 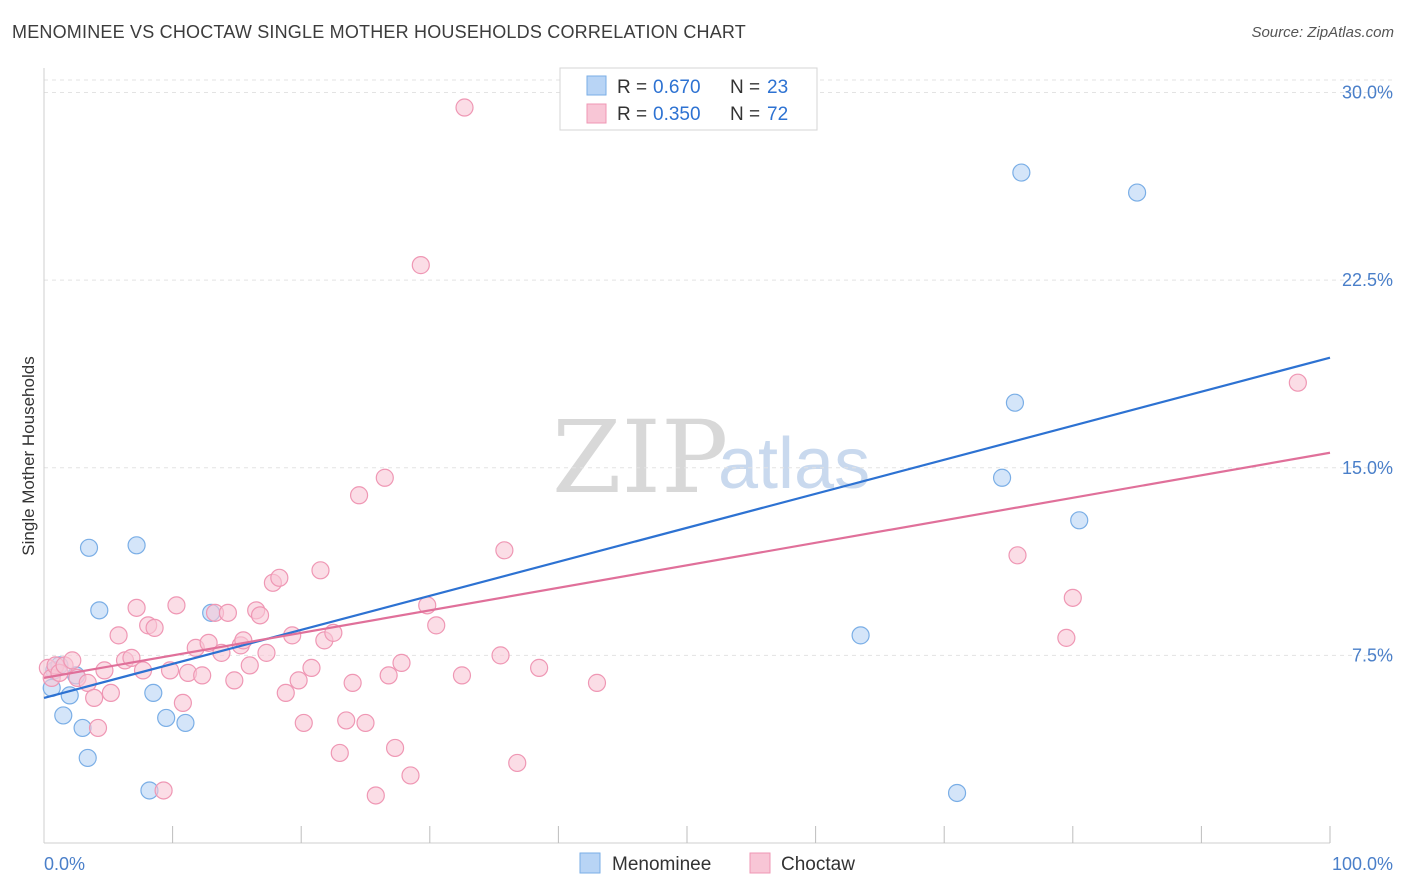 What do you see at coordinates (64, 864) in the screenshot?
I see `x-tick-label-min: 0.0%` at bounding box center [64, 864].